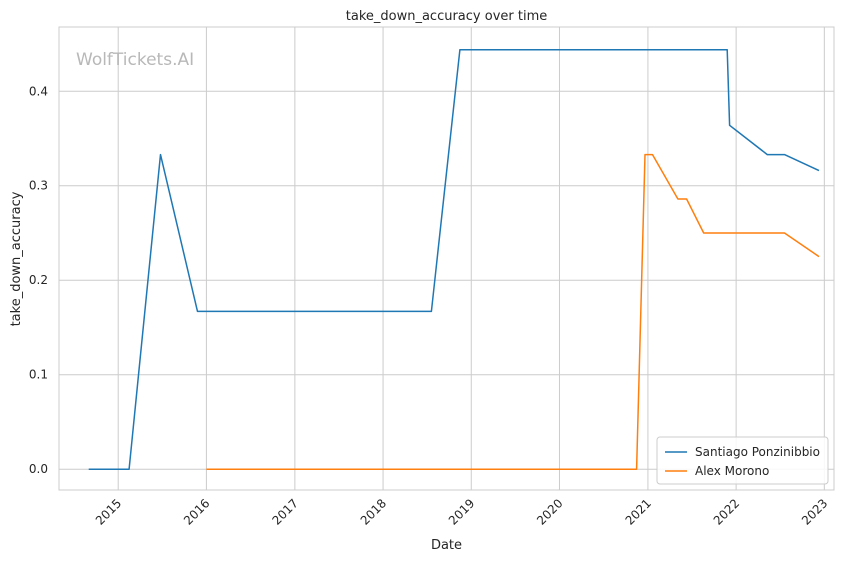  I want to click on x-tick-labels: 2015 2016 2017 2018 2019 2020 2021 2022 2023, so click(462, 511).